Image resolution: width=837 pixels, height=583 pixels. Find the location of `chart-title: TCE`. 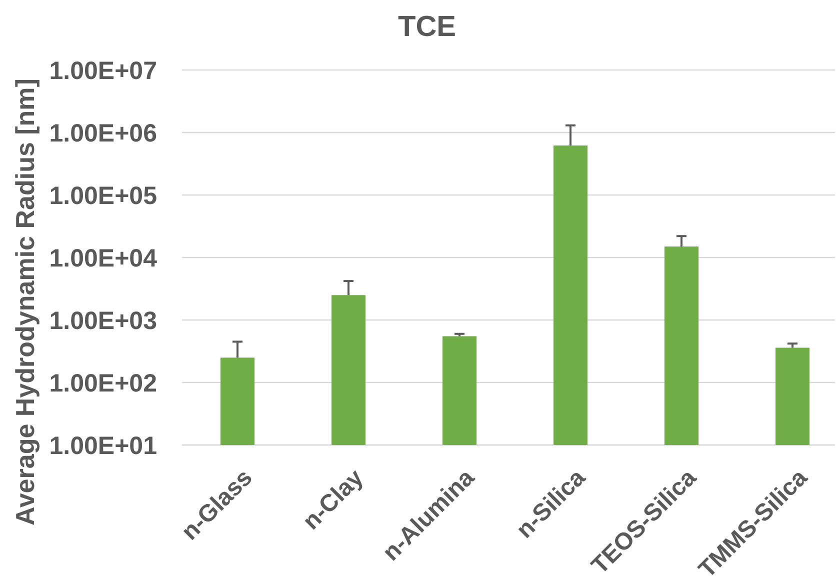

chart-title: TCE is located at coordinates (427, 27).